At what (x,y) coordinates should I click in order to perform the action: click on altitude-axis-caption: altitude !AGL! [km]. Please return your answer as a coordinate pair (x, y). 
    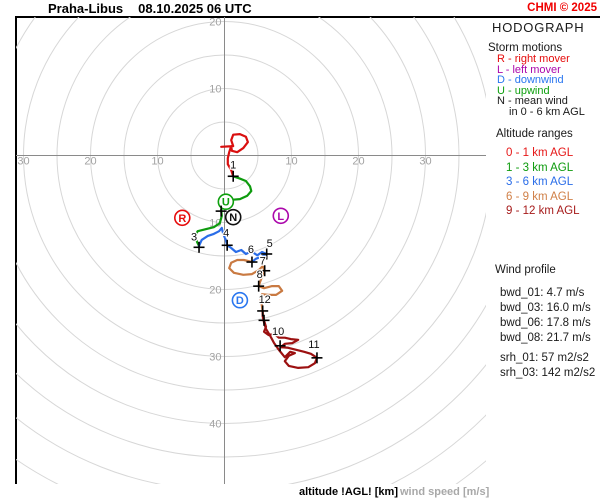
    Looking at the image, I should click on (348, 492).